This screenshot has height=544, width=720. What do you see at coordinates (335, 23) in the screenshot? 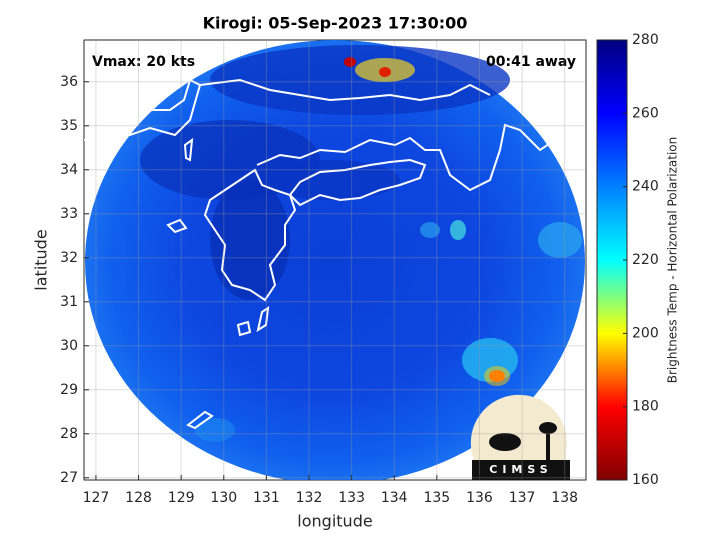
I see `chart-title: Kirogi: 05-Sep-2023 17:30:00` at bounding box center [335, 23].